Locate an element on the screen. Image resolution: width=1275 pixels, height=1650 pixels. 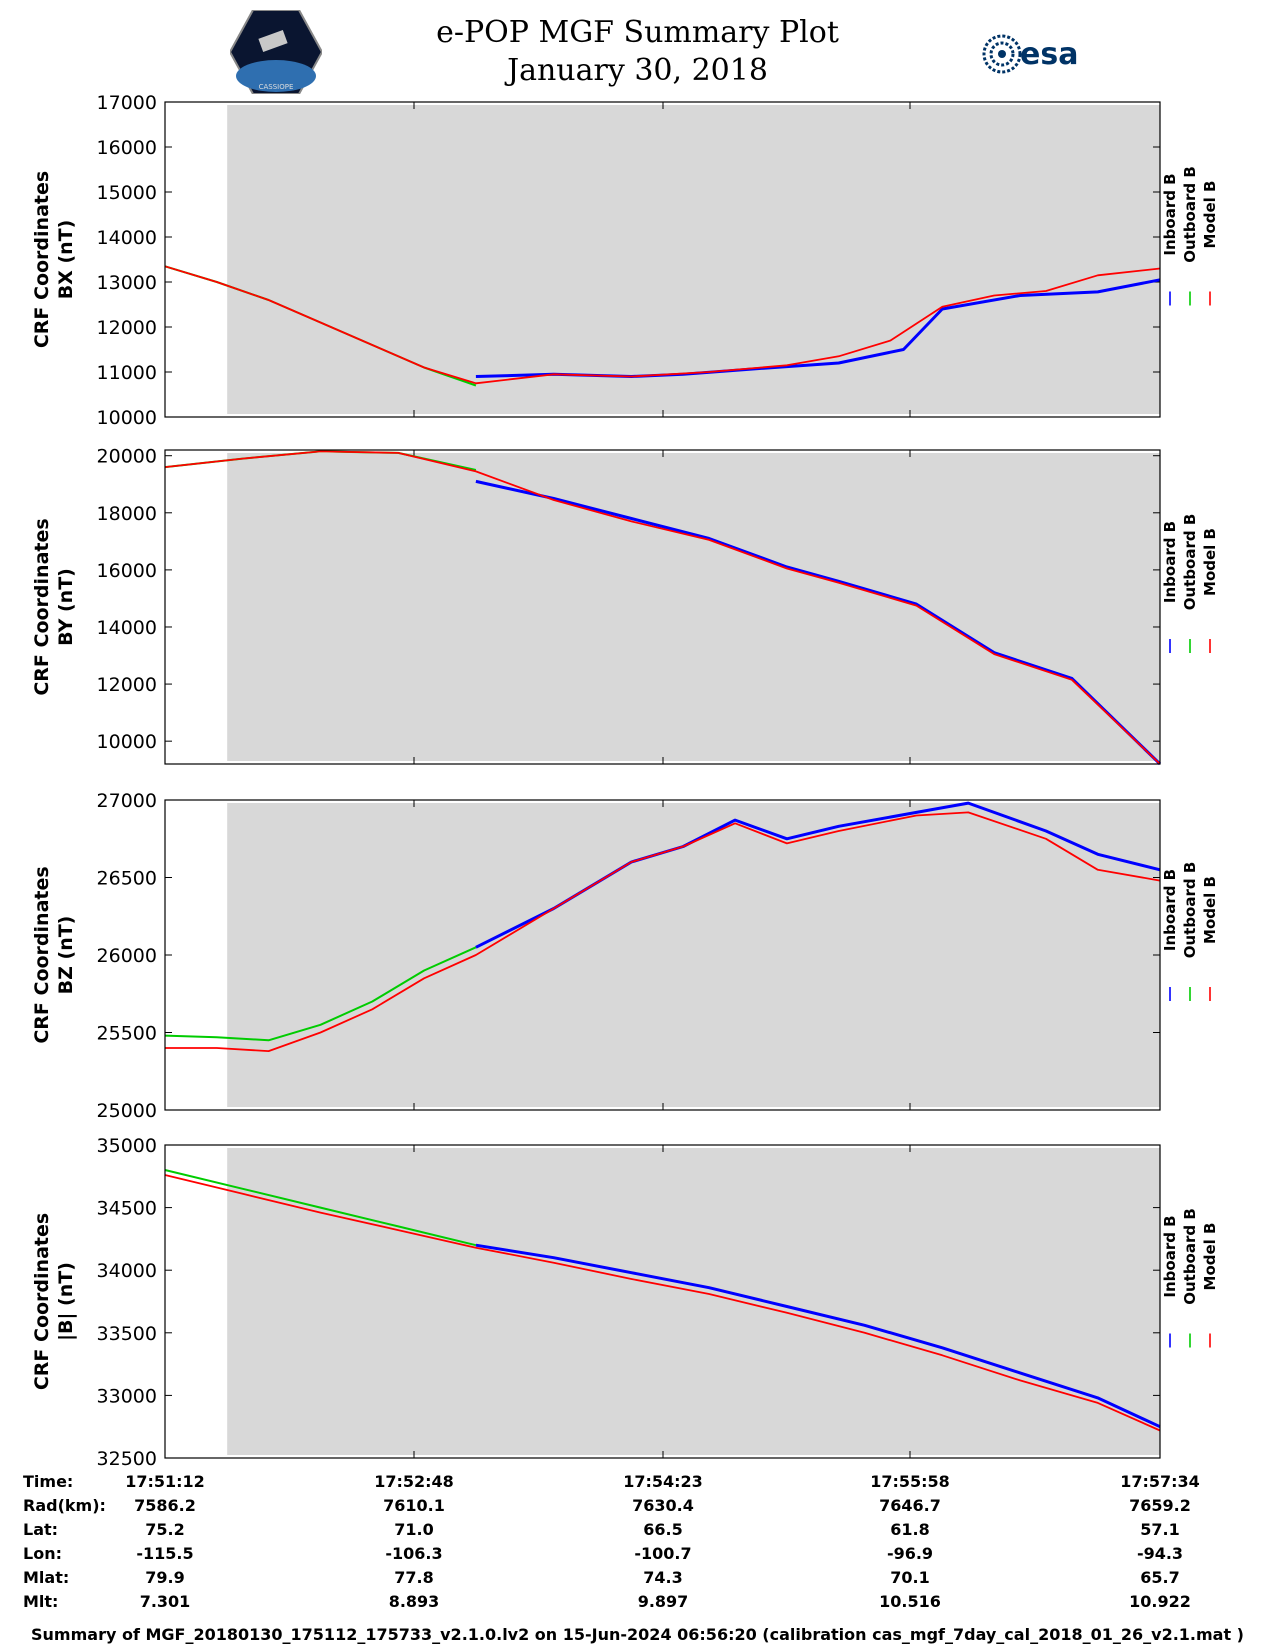
panel-2-shaded-region is located at coordinates (693, 607).